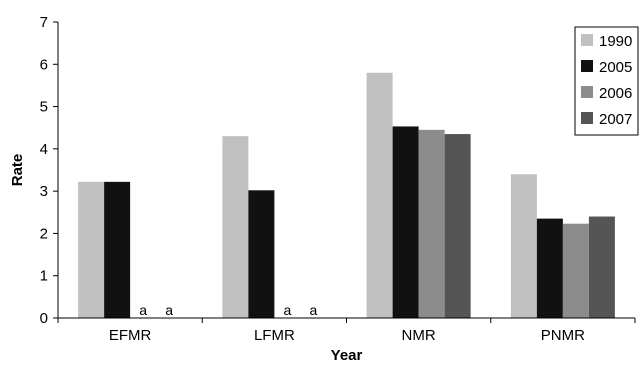 Image resolution: width=644 pixels, height=366 pixels. What do you see at coordinates (274, 335) in the screenshot?
I see `x-tick-label: LFMR` at bounding box center [274, 335].